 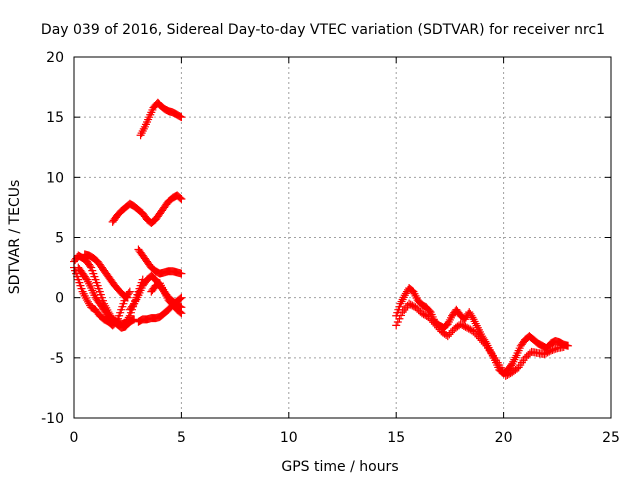 What do you see at coordinates (339, 467) in the screenshot?
I see `x-axis-label: GPS time / hours` at bounding box center [339, 467].